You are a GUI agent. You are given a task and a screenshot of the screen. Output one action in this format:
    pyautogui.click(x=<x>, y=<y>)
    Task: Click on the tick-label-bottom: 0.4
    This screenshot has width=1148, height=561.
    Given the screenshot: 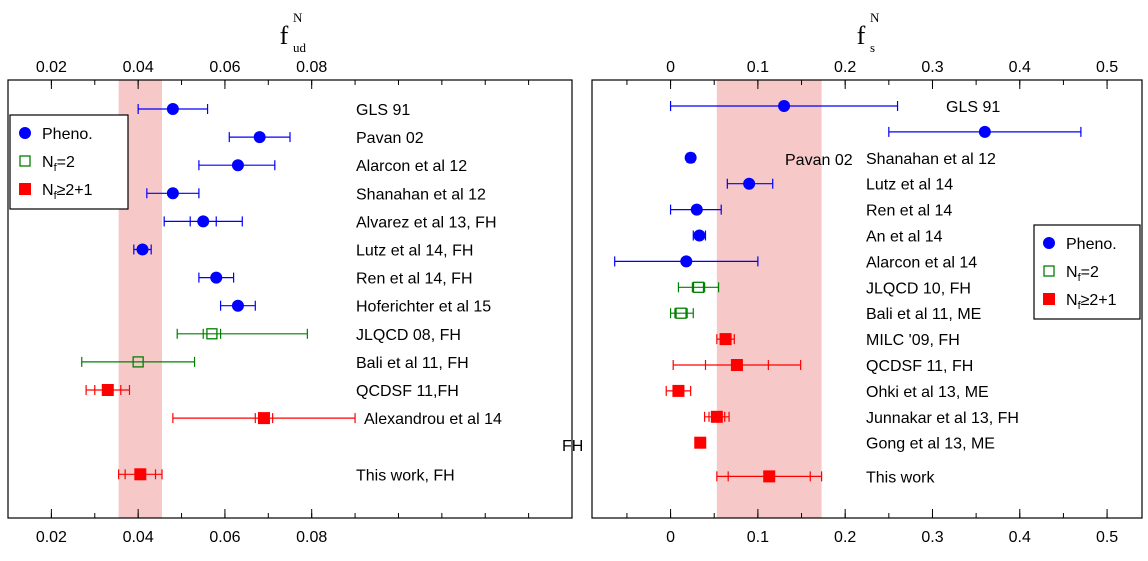 What is the action you would take?
    pyautogui.click(x=1020, y=537)
    